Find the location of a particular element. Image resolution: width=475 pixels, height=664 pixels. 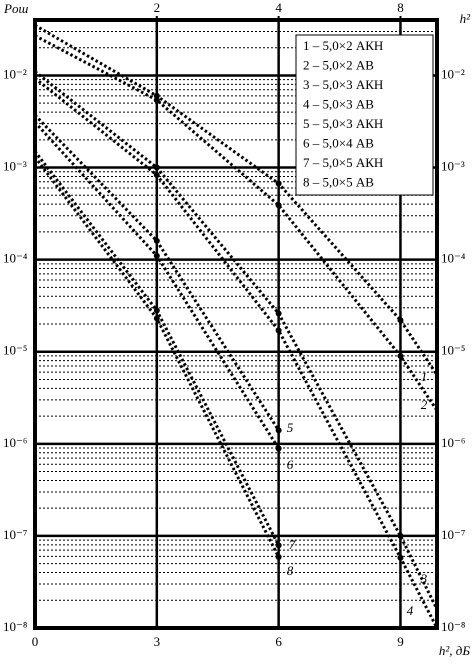

legend-entry: 6 – 5,0×4 АВ is located at coordinates (338, 142).